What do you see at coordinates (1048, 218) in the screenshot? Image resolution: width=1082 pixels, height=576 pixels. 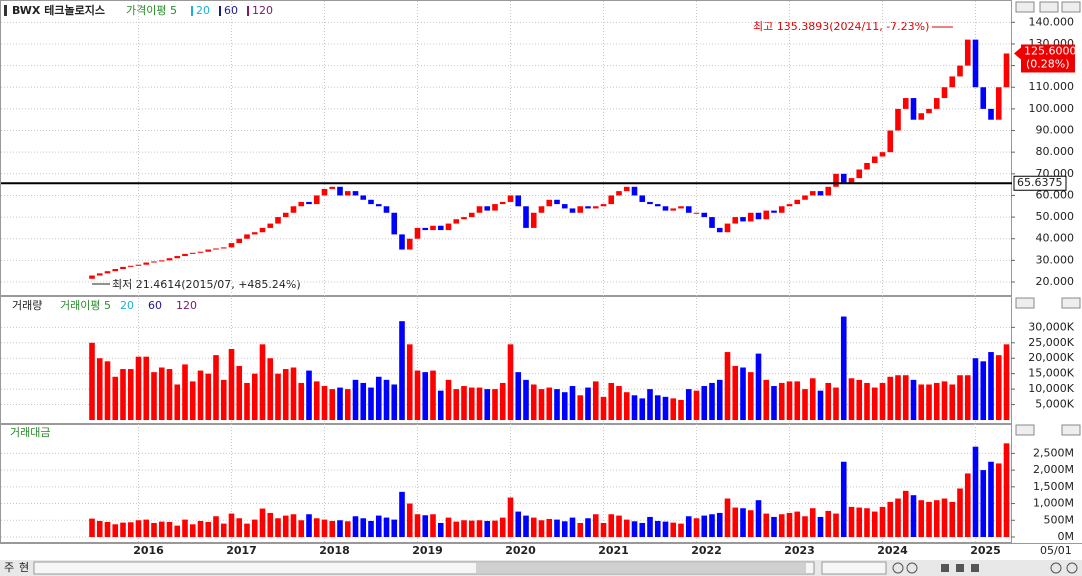 I see `panel-buttons` at bounding box center [1048, 218].